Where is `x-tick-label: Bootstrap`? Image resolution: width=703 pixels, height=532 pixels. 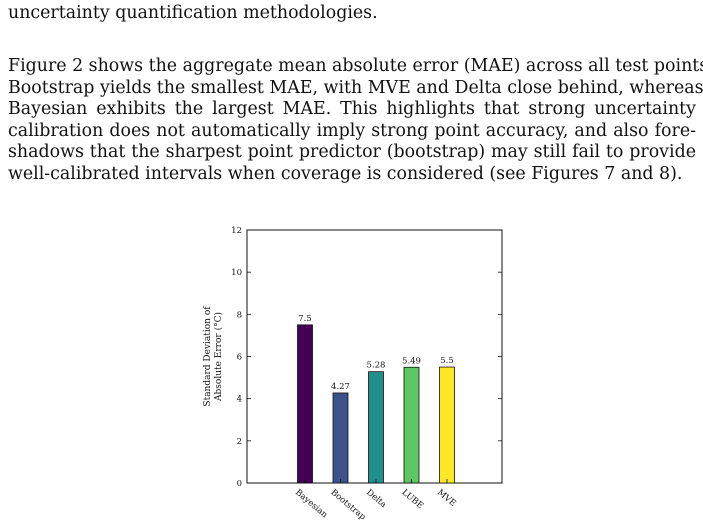
x-tick-label: Bootstrap is located at coordinates (348, 505).